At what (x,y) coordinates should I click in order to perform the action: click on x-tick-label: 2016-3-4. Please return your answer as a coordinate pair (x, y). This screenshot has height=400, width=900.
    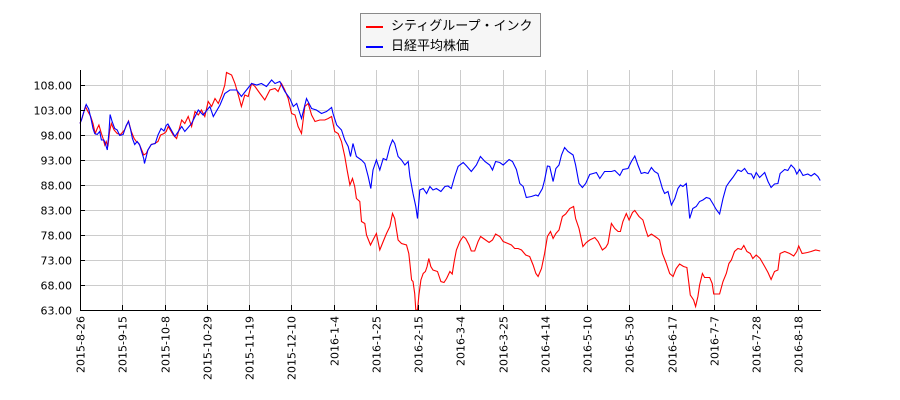
    Looking at the image, I should click on (461, 341).